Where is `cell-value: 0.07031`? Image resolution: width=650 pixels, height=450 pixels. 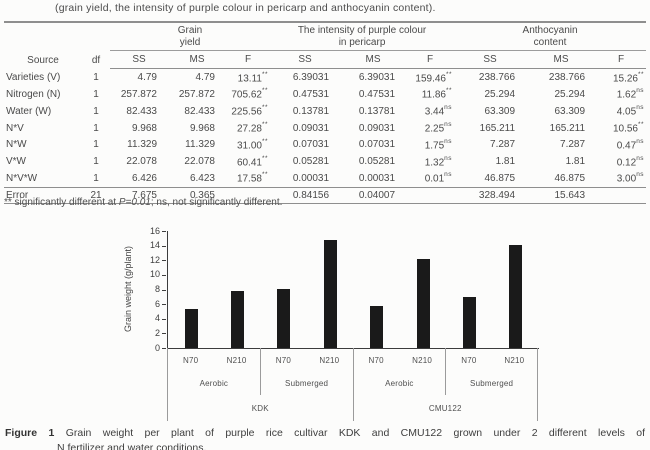 cell-value: 0.07031 is located at coordinates (311, 145).